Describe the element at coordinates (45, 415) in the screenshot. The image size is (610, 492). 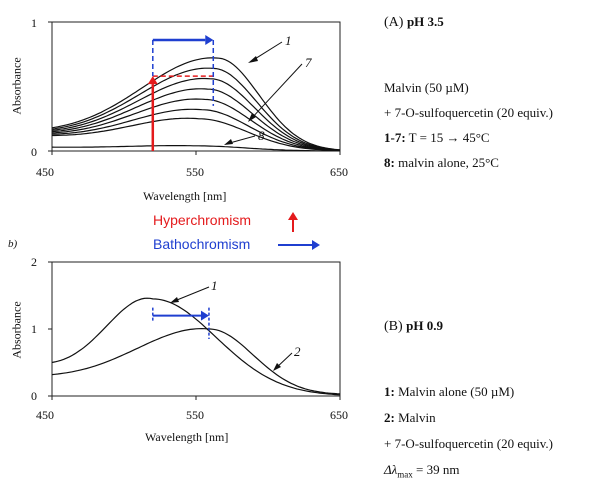
I see `panel-b-xtick-450: 450` at that location.